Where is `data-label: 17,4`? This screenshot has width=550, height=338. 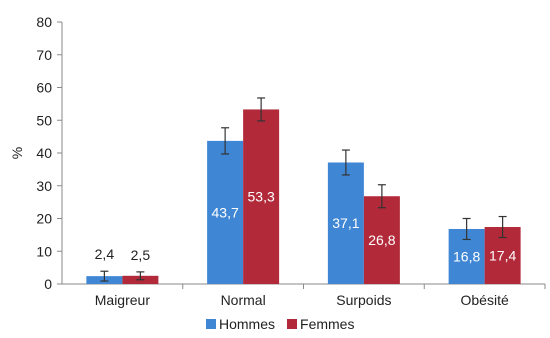
data-label: 17,4 is located at coordinates (502, 256).